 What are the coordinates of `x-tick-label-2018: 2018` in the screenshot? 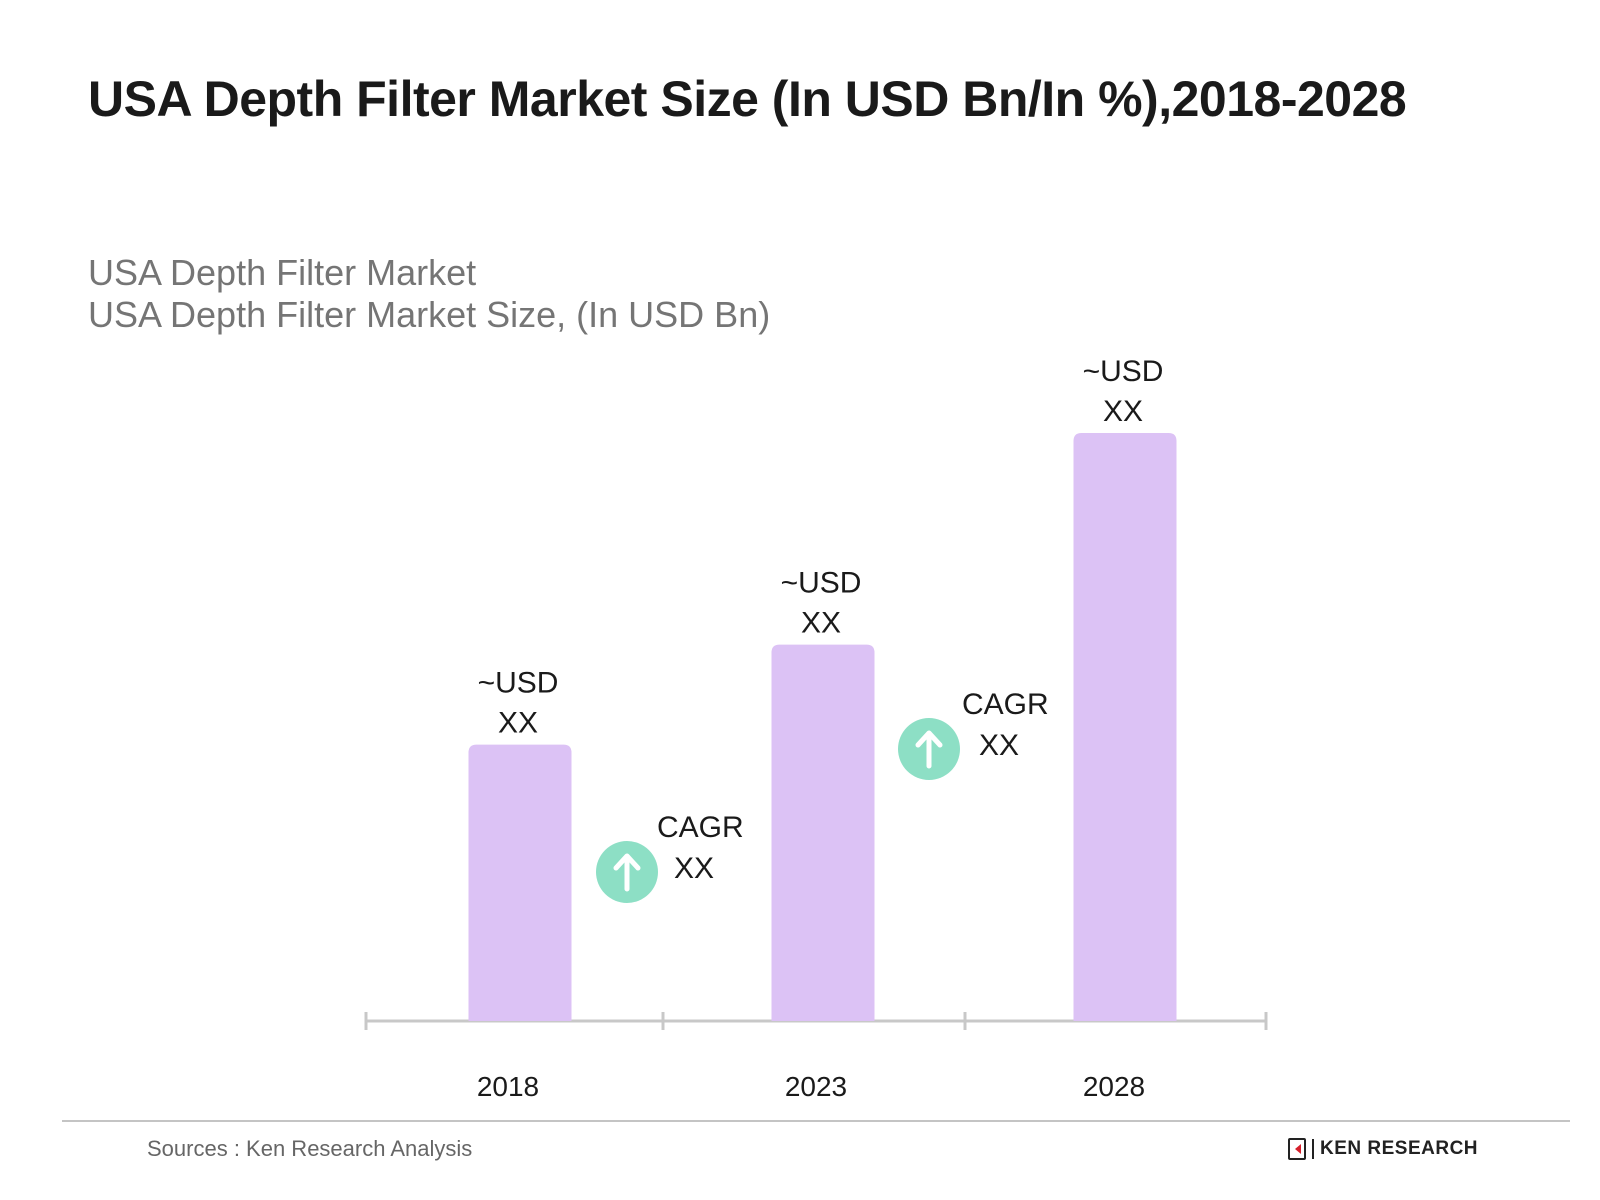 It's located at (508, 1086).